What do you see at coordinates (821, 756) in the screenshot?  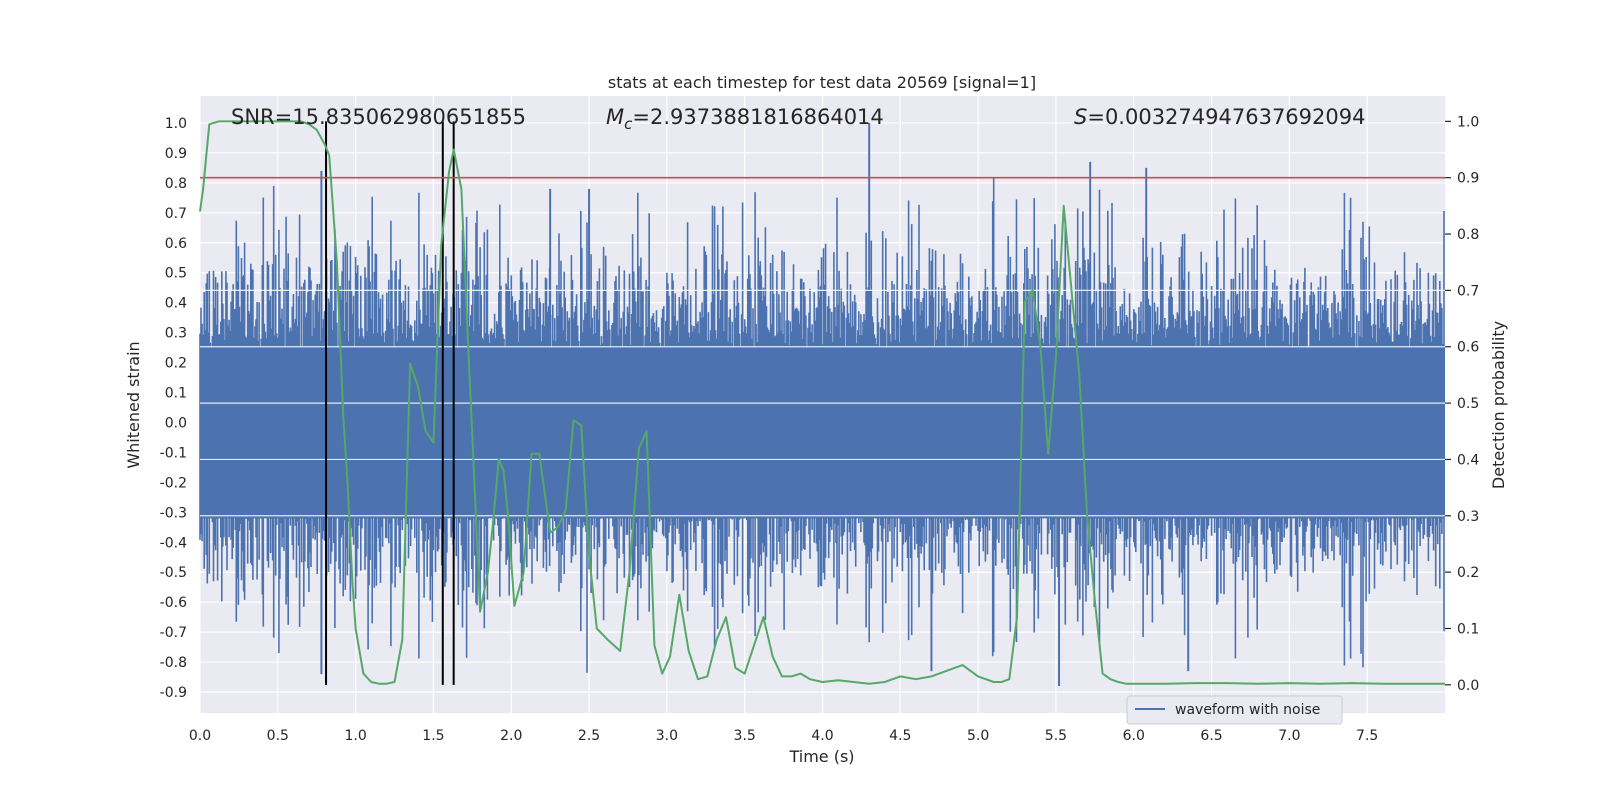 I see `x-axis-label: Time (s)` at bounding box center [821, 756].